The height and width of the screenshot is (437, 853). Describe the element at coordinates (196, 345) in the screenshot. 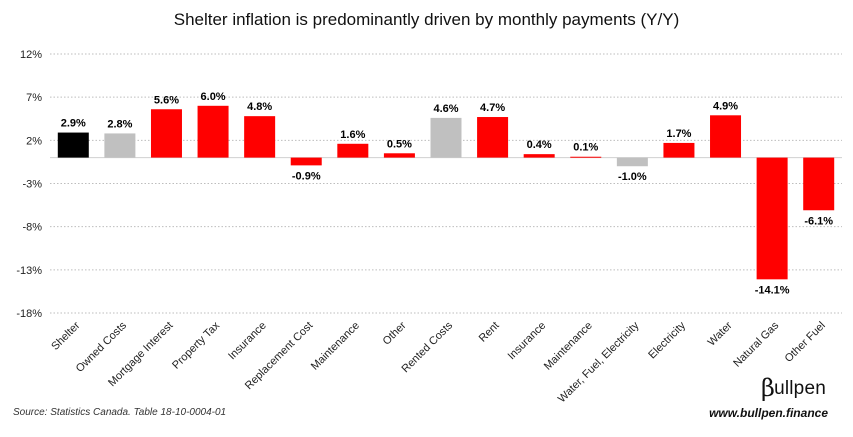

I see `x-tick-label: Property Tax` at that location.